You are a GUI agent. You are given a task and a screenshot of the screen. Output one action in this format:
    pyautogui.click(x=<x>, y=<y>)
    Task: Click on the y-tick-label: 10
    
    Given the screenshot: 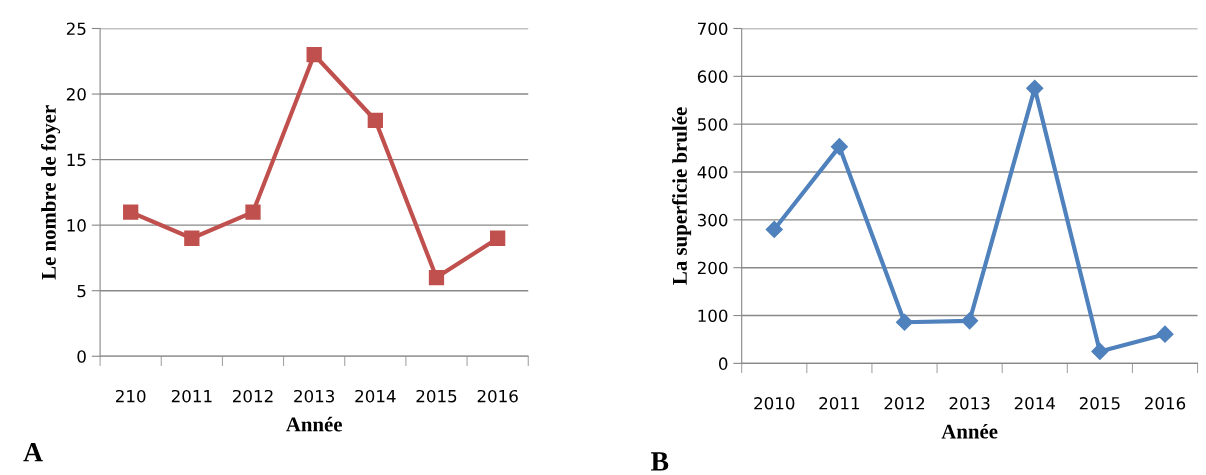 What is the action you would take?
    pyautogui.click(x=76, y=225)
    